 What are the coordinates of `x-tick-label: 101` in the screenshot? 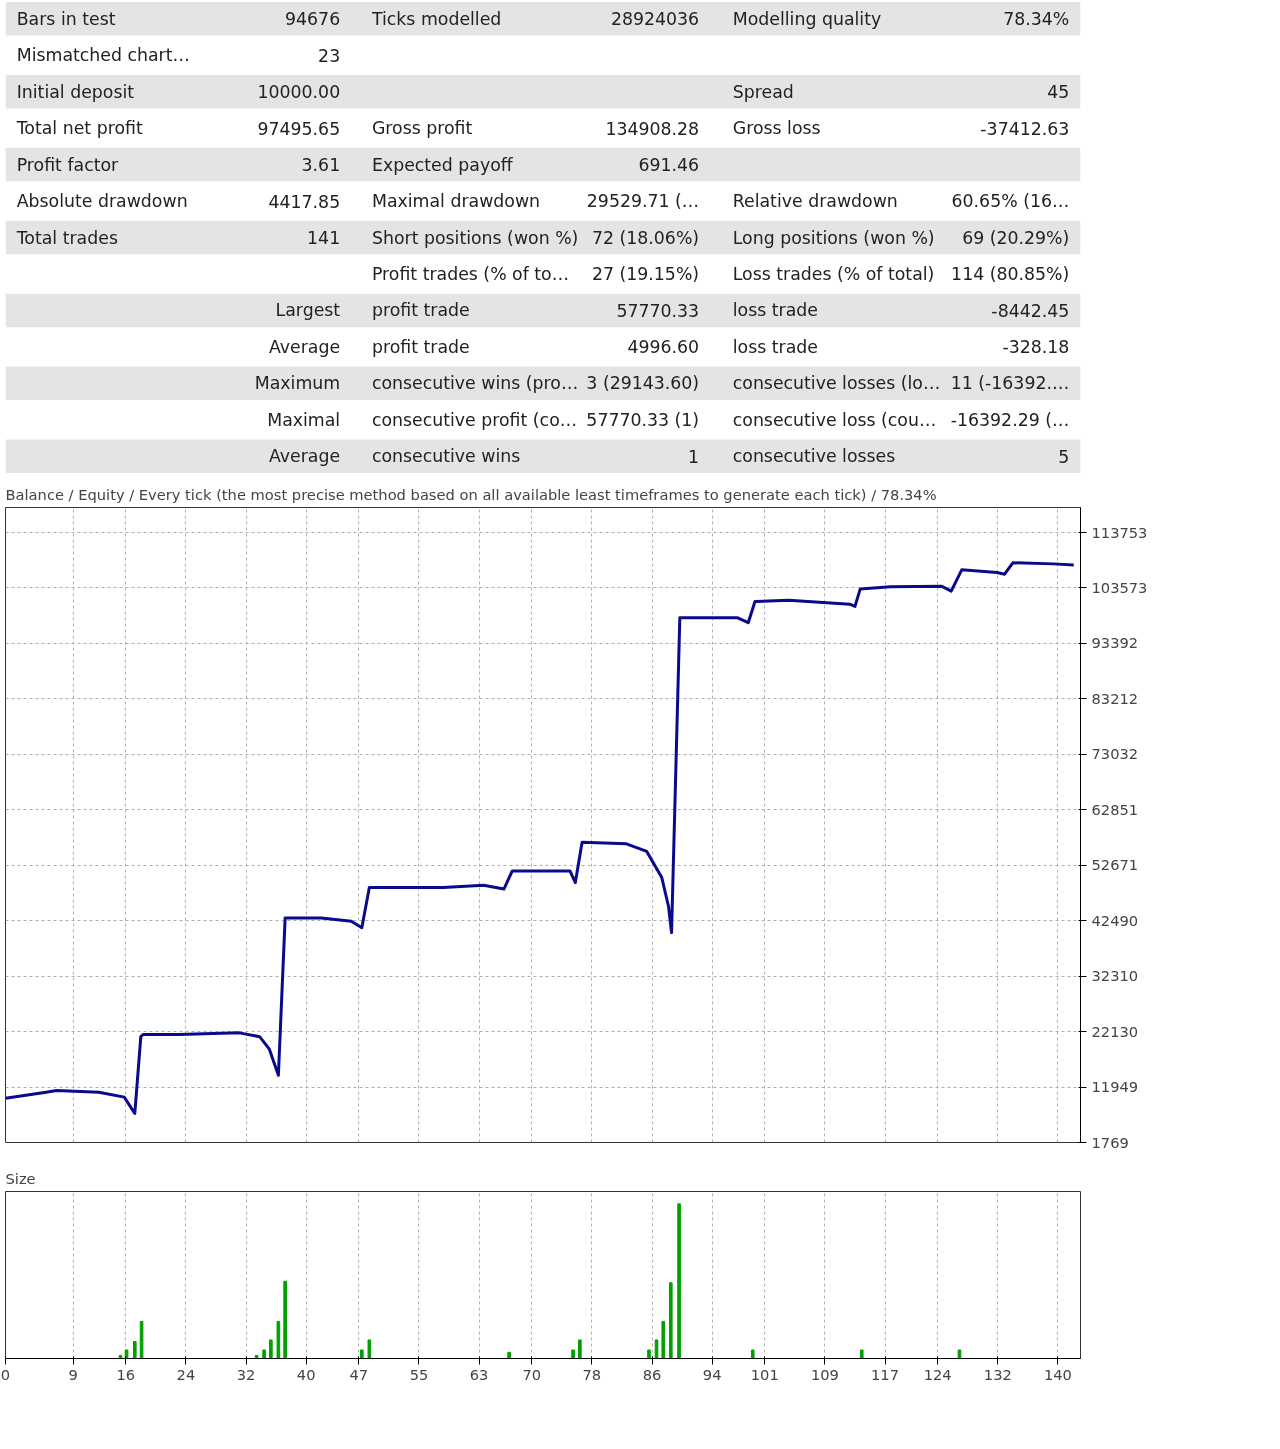 It's located at (764, 1374).